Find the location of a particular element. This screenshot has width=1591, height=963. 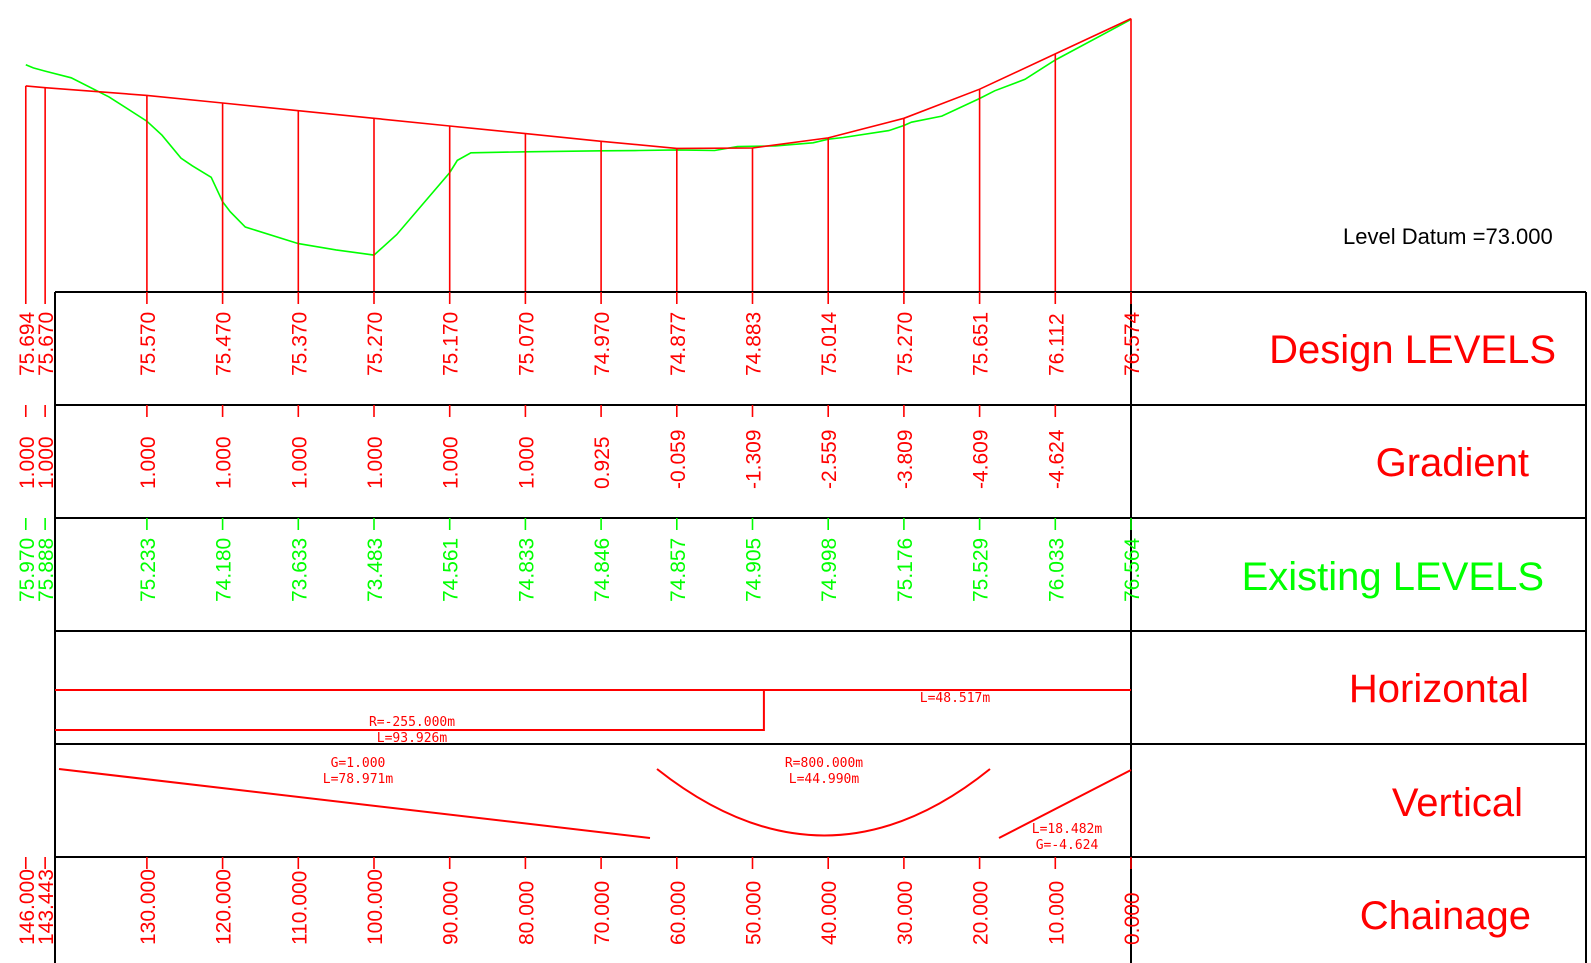

vertical-curve-length: L=44.990m is located at coordinates (824, 779).